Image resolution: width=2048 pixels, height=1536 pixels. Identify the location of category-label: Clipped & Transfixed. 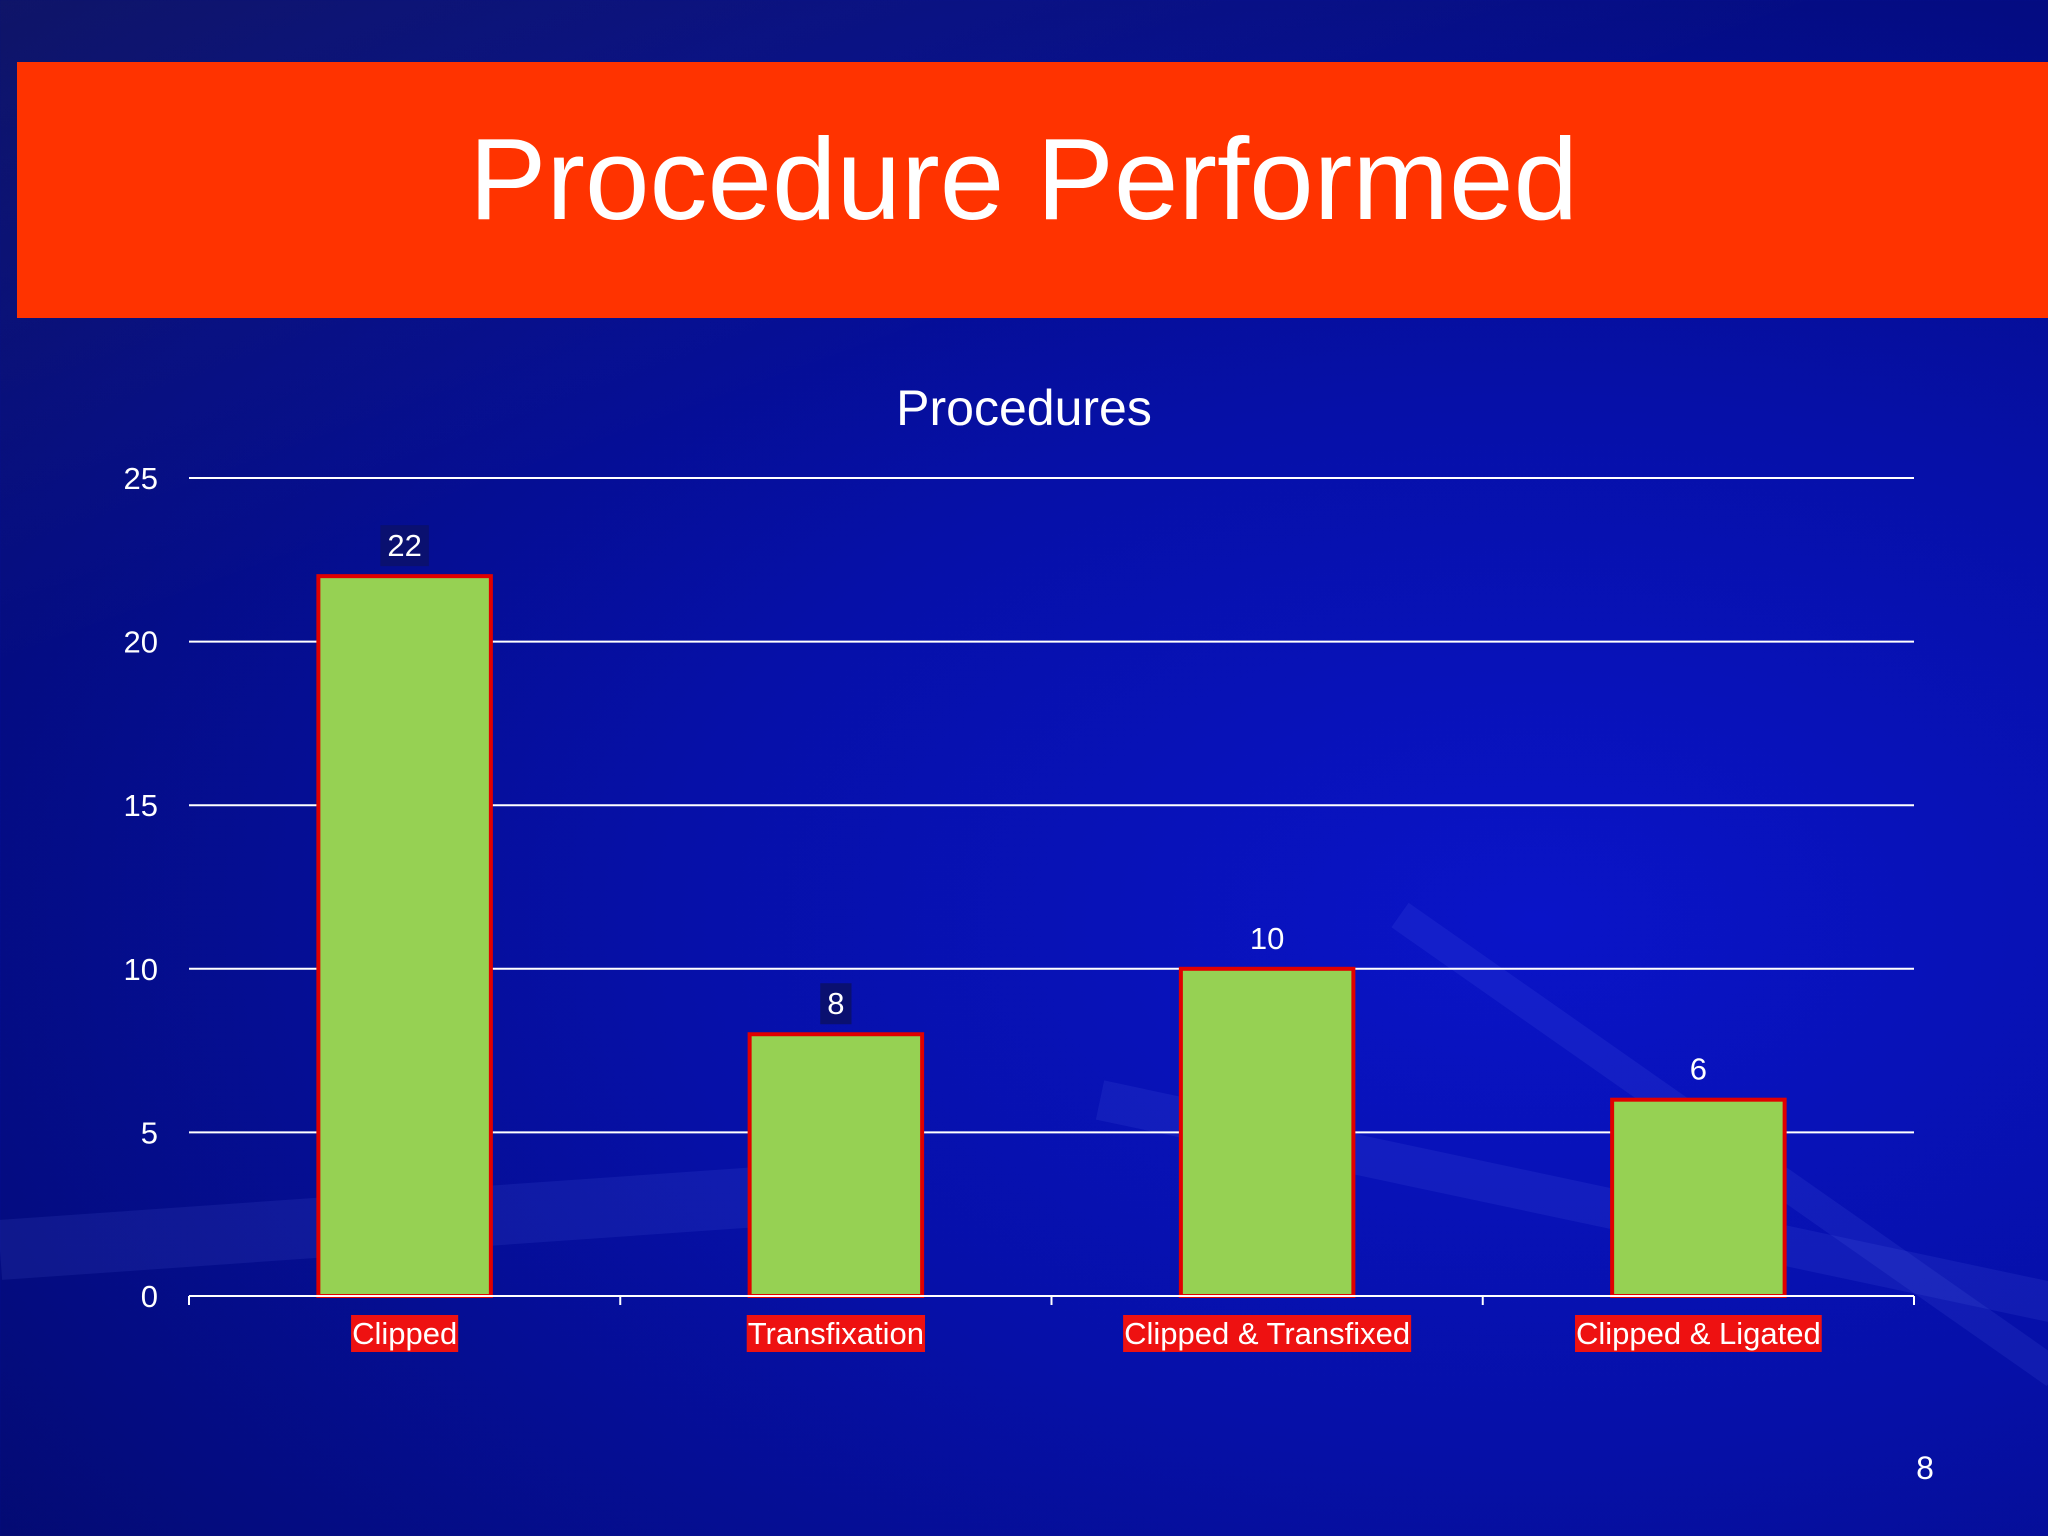
(1267, 1333).